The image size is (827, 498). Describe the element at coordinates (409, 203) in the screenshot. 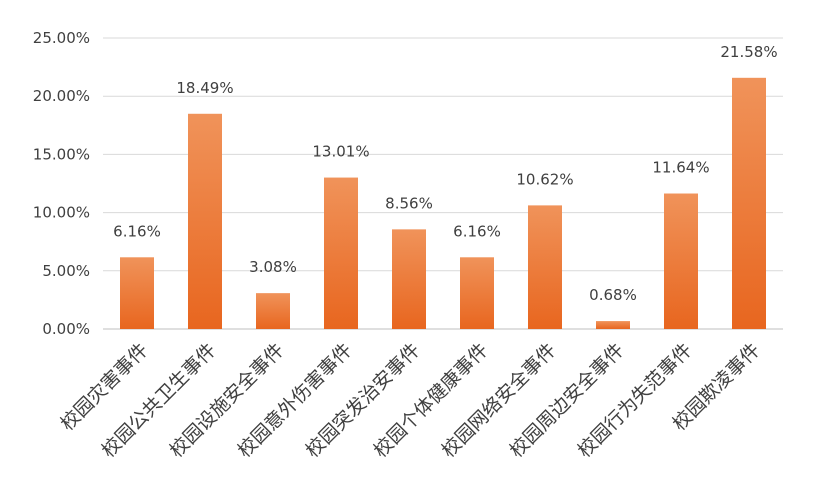

I see `data-label: 8.56%` at that location.